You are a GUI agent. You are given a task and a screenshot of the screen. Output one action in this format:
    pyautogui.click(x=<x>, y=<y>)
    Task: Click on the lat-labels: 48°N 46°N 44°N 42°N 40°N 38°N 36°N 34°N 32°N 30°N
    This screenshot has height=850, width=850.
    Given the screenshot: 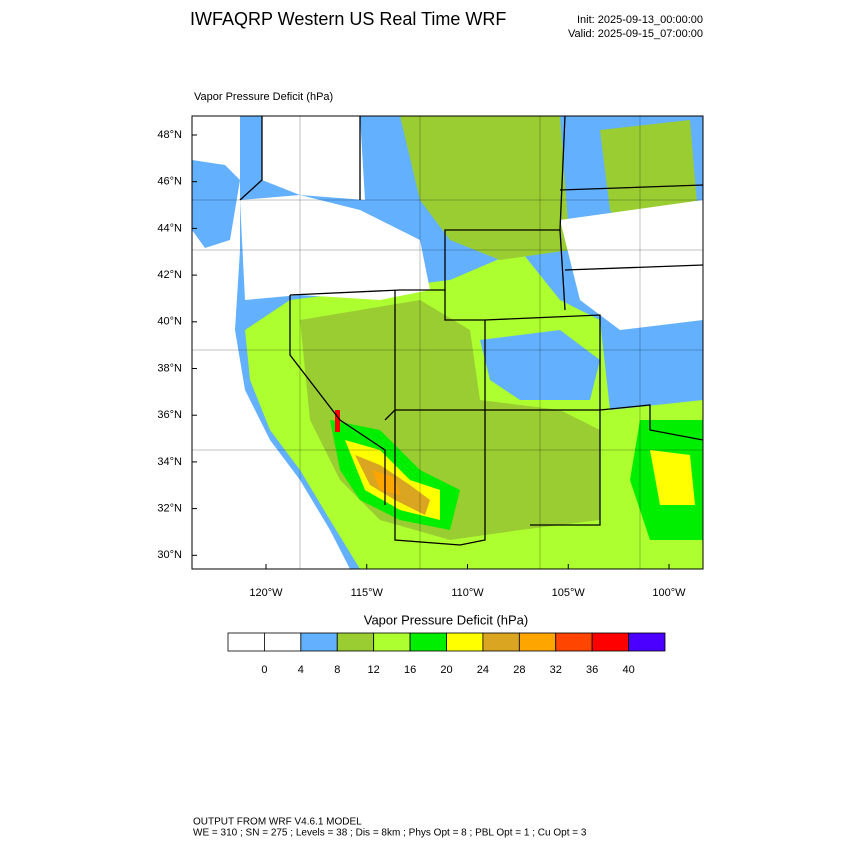 What is the action you would take?
    pyautogui.click(x=177, y=345)
    